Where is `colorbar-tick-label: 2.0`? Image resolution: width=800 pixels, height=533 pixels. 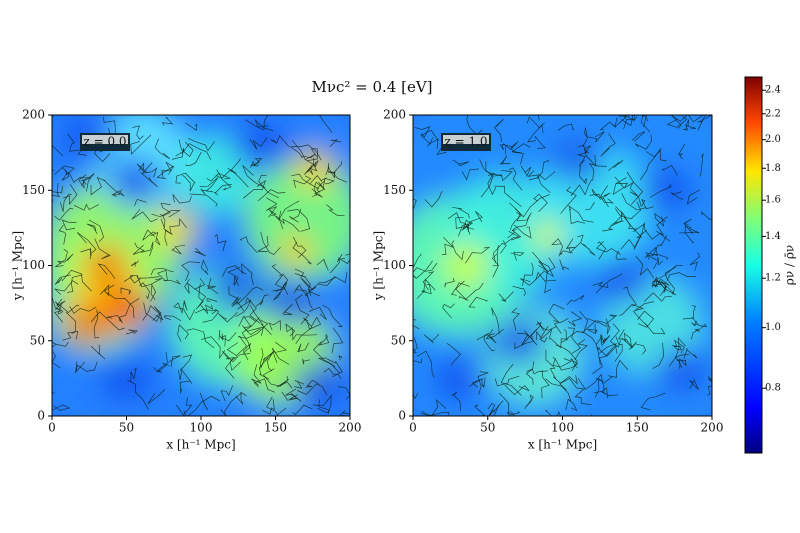
colorbar-tick-label: 2.0 is located at coordinates (773, 139).